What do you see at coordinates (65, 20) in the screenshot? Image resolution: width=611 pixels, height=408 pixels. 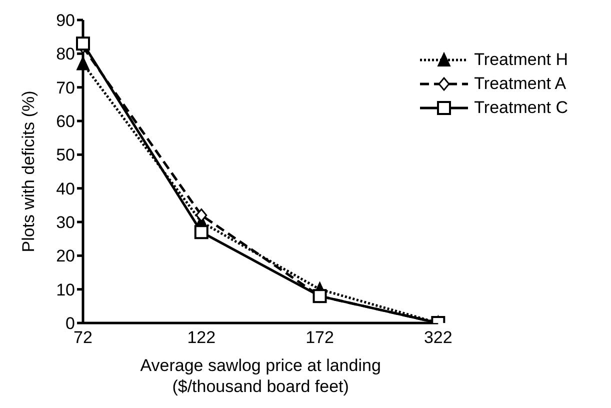 I see `y-tick-label: 90` at bounding box center [65, 20].